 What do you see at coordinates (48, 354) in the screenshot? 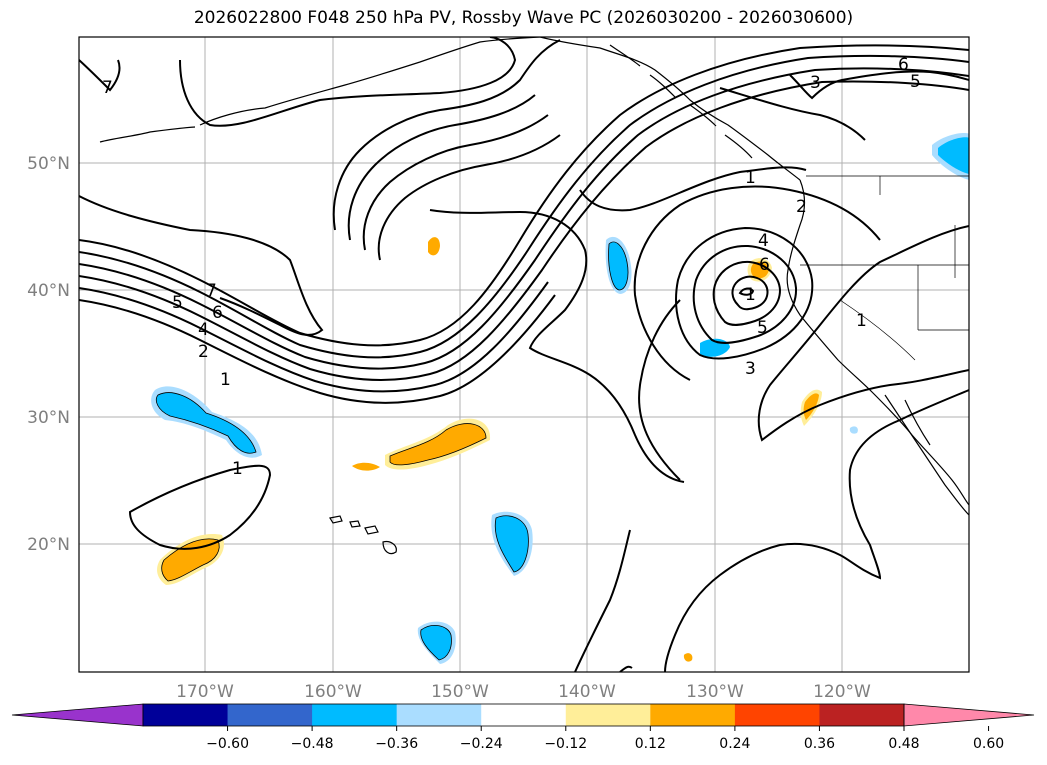
I see `latitude-labels: 50°N 40°N 30°N 20°N` at bounding box center [48, 354].